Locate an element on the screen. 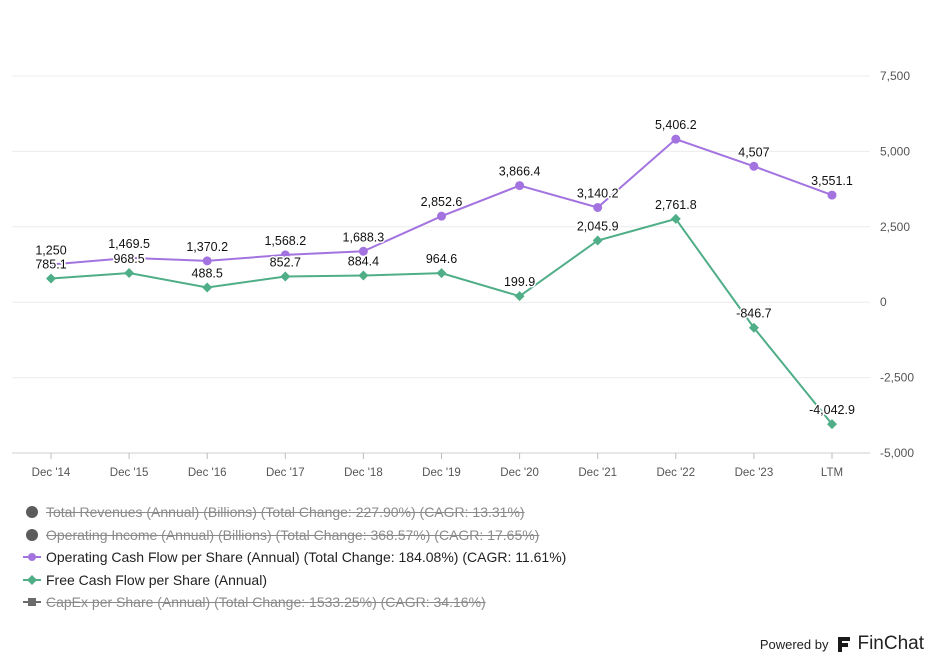 The image size is (936, 663). powered-by-text: Powered by is located at coordinates (794, 644).